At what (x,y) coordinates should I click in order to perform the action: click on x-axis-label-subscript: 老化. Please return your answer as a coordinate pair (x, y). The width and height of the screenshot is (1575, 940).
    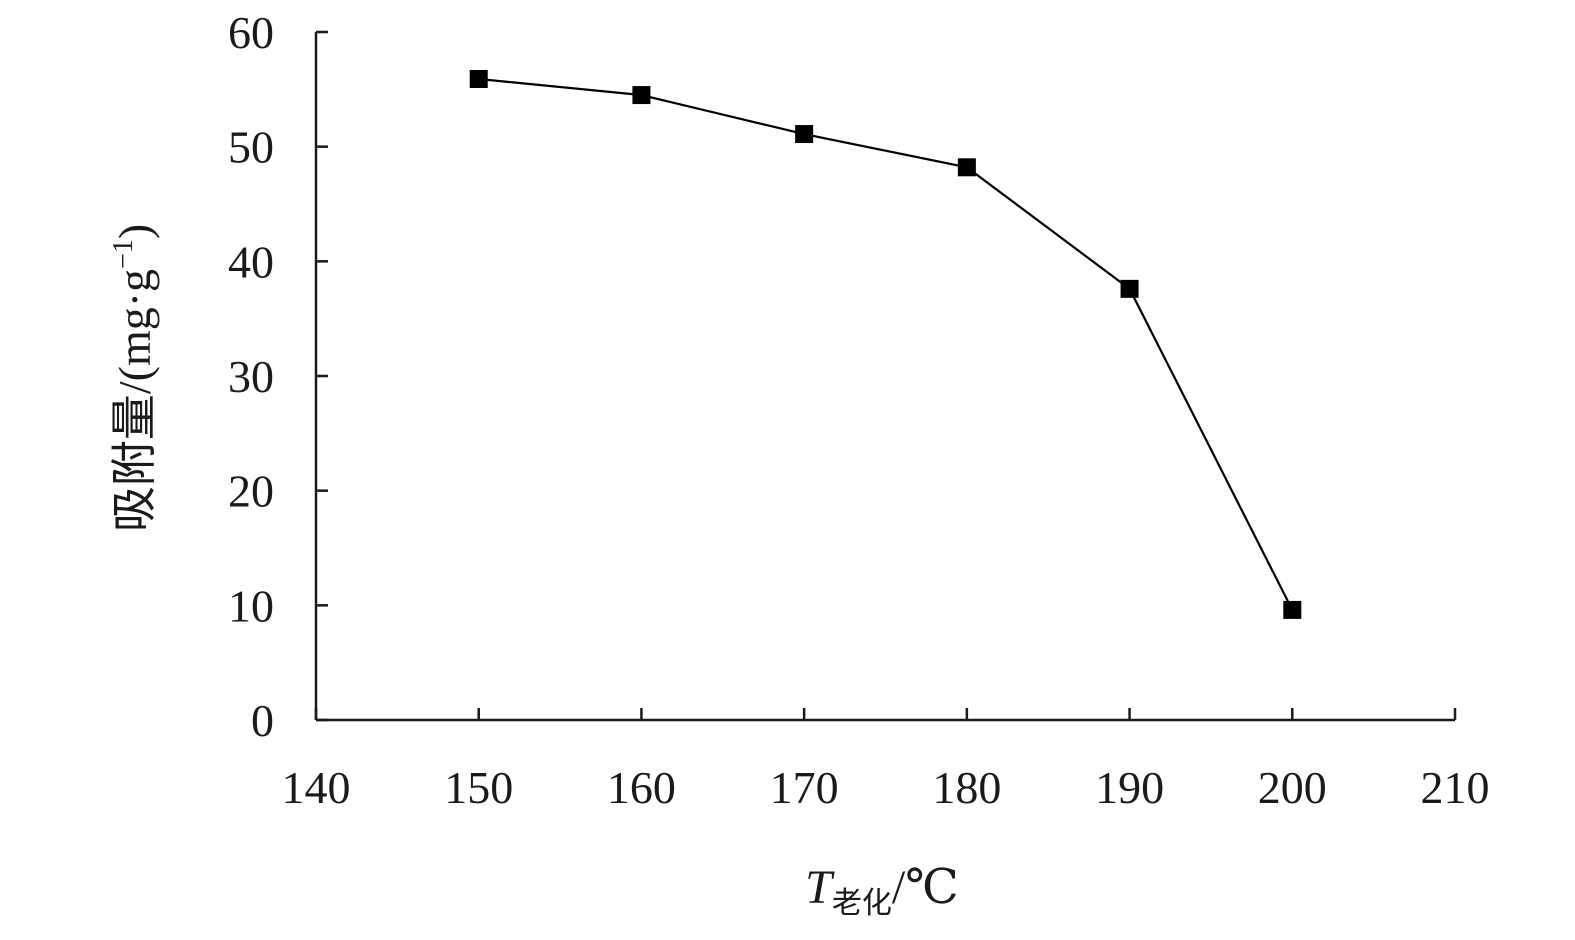
    Looking at the image, I should click on (862, 903).